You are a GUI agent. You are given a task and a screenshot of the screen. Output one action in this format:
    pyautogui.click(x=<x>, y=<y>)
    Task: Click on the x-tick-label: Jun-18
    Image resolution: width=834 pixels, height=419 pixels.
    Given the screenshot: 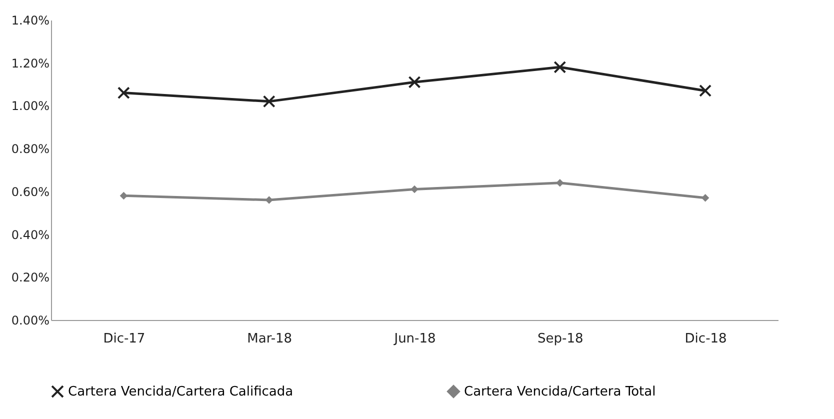 What is the action you would take?
    pyautogui.click(x=414, y=339)
    